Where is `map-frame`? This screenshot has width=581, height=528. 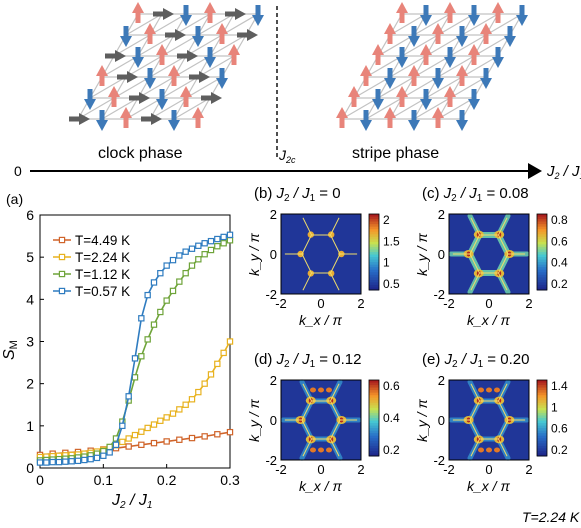 map-frame is located at coordinates (489, 420).